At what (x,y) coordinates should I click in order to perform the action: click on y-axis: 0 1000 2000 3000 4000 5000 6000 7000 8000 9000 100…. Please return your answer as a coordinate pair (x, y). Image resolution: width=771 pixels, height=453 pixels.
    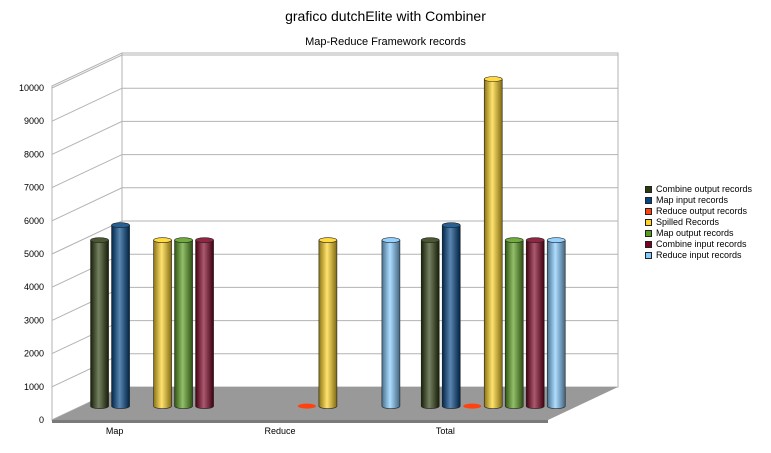
    Looking at the image, I should click on (36, 254).